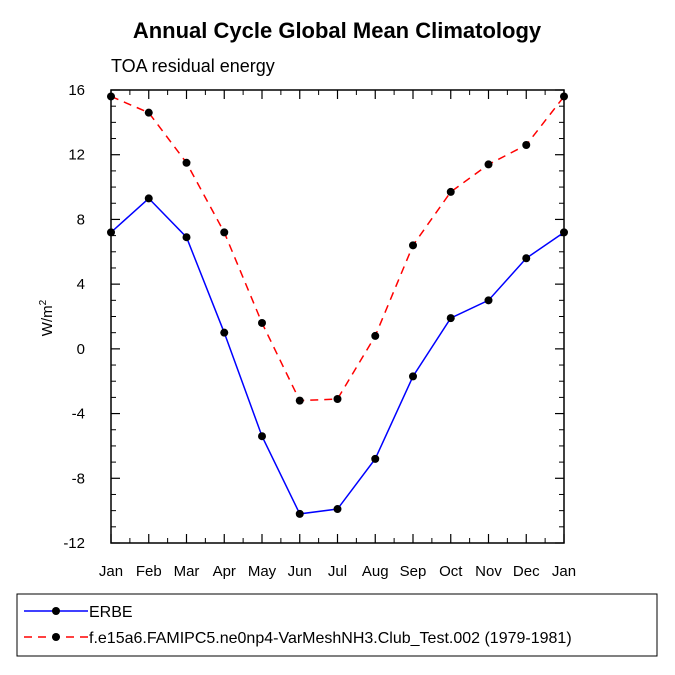  Describe the element at coordinates (81, 219) in the screenshot. I see `y-tick-label: 8` at that location.